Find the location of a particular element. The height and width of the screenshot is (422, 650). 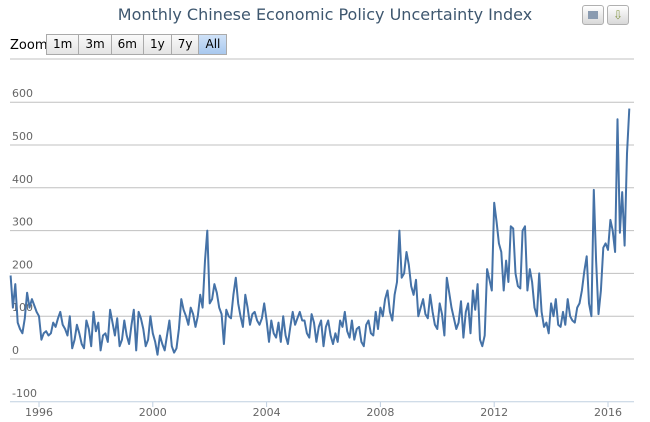

y-tick-label: 600 is located at coordinates (22, 93).